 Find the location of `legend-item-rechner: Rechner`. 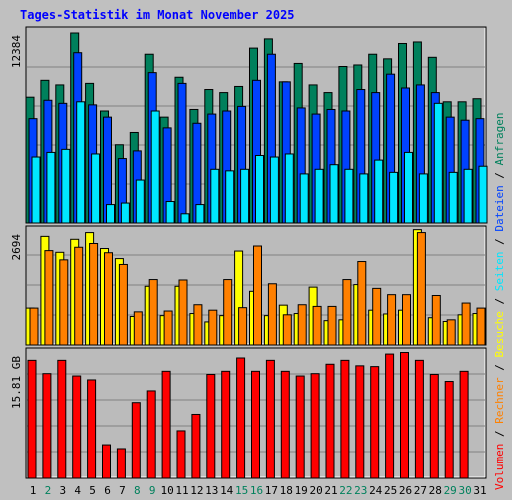

legend-item-rechner: Rechner is located at coordinates (499, 400).